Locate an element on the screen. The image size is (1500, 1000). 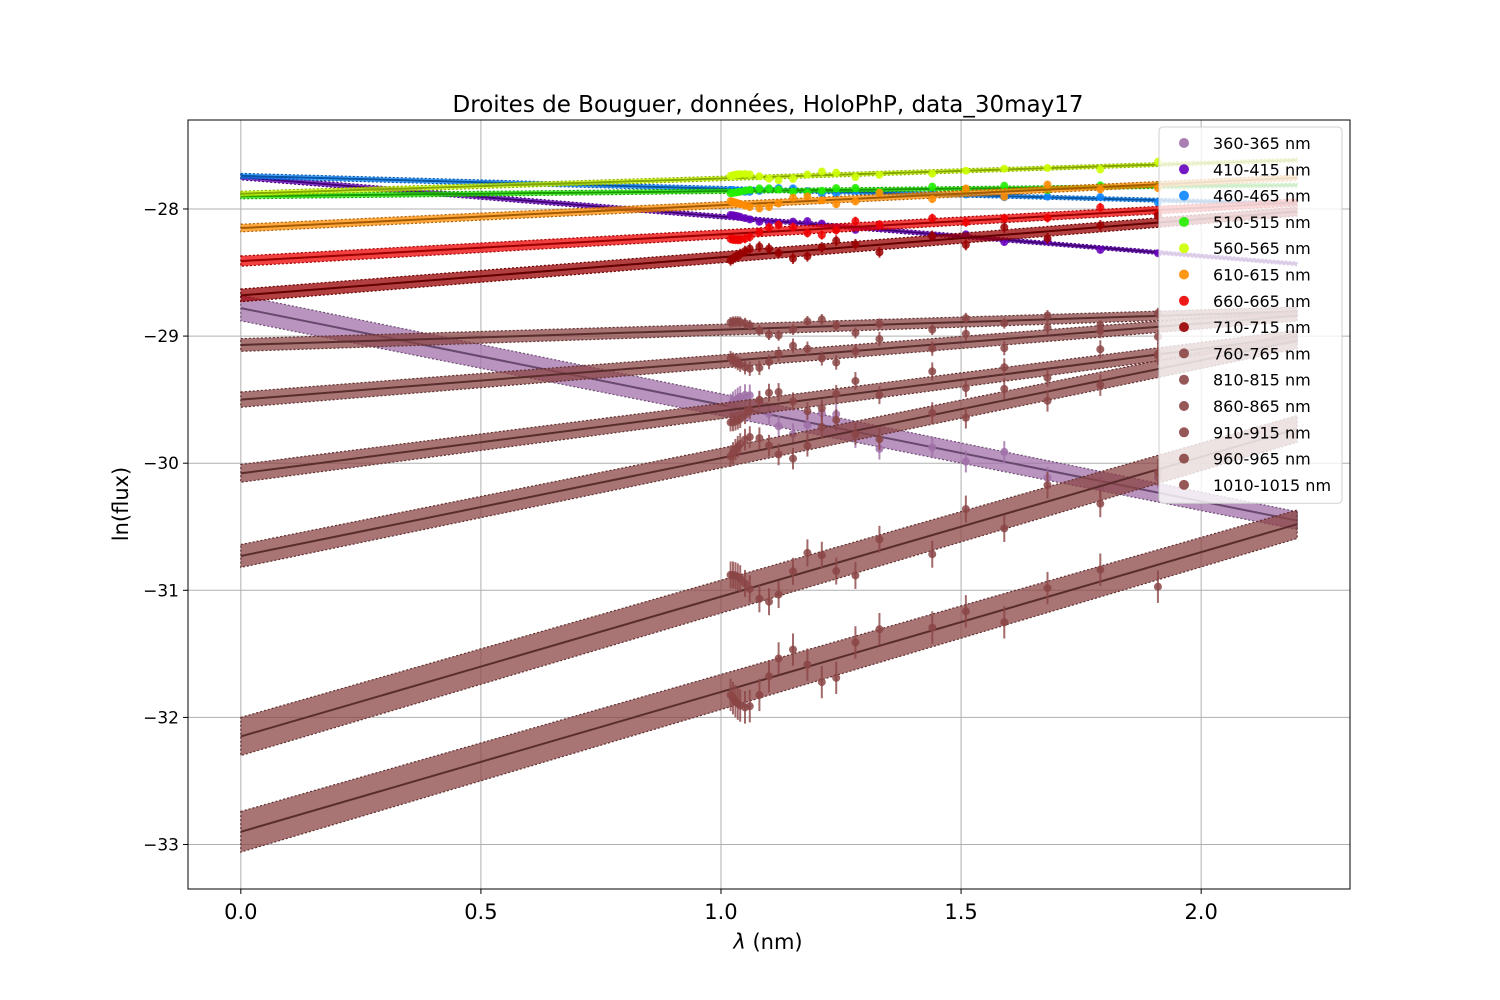
fit-line is located at coordinates (769, 203).